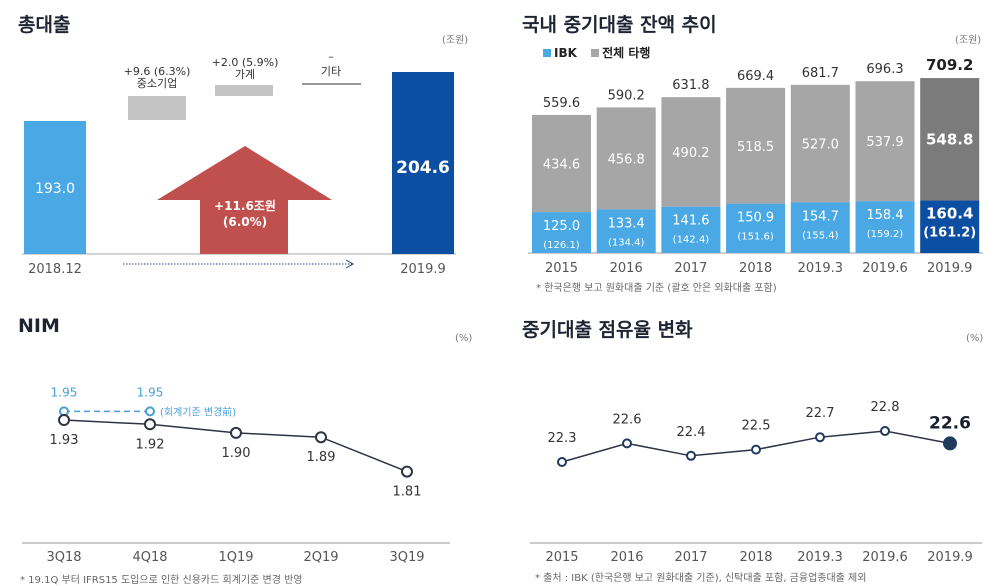  Describe the element at coordinates (149, 557) in the screenshot. I see `xlabel-4Q18: 4Q18` at that location.